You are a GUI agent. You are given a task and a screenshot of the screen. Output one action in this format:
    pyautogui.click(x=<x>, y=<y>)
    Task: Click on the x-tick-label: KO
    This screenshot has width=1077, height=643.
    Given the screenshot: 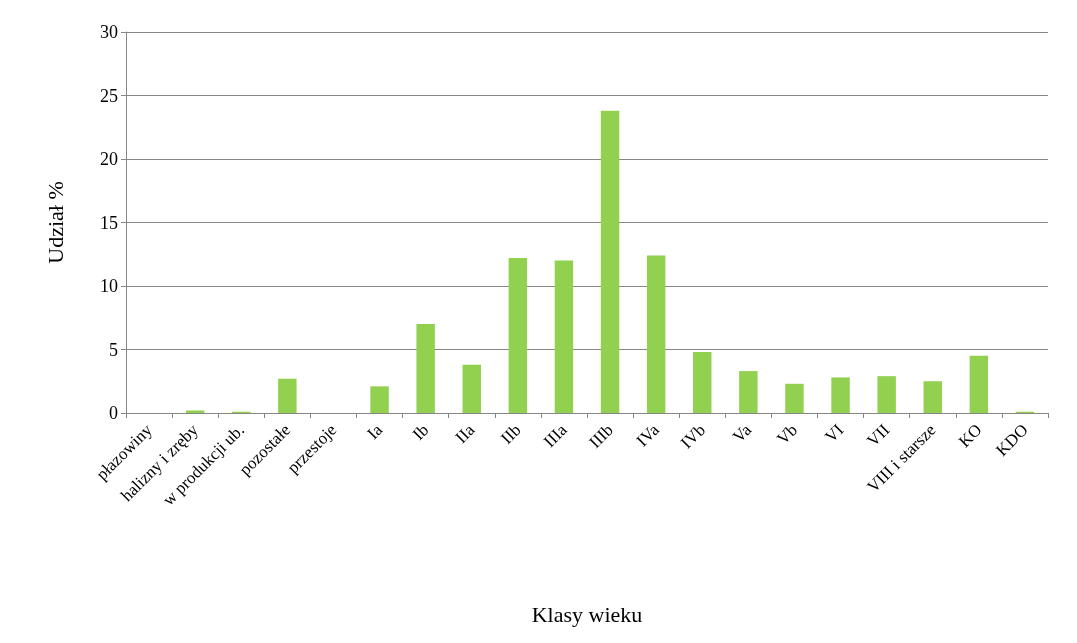 What is the action you would take?
    pyautogui.click(x=970, y=436)
    